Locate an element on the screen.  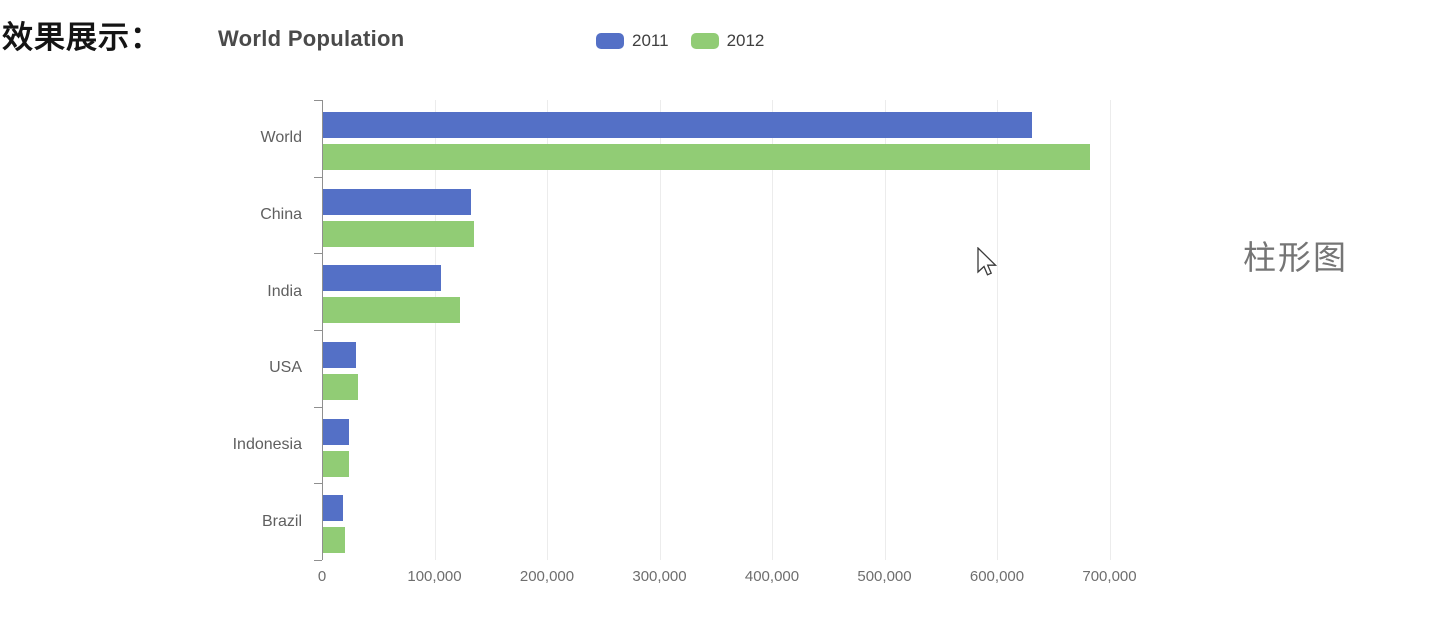
legend-item-2012: 2012 is located at coordinates (727, 41).